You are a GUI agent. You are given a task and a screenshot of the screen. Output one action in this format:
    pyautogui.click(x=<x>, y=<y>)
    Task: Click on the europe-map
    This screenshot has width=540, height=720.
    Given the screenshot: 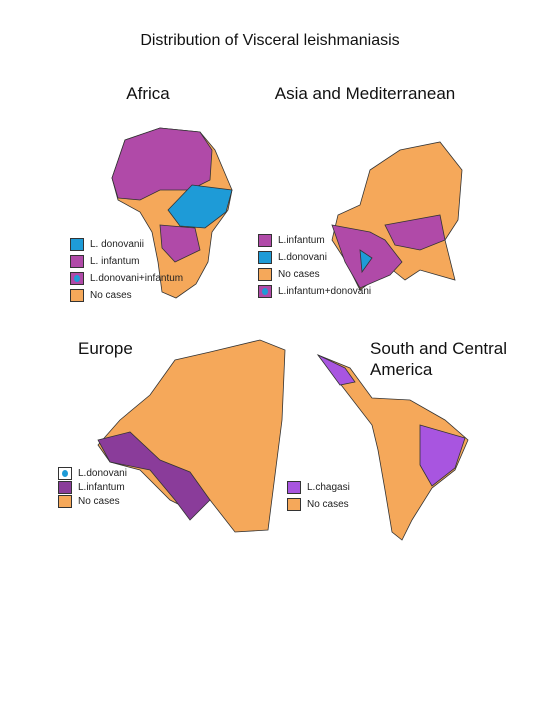 What is the action you would take?
    pyautogui.click(x=191, y=436)
    